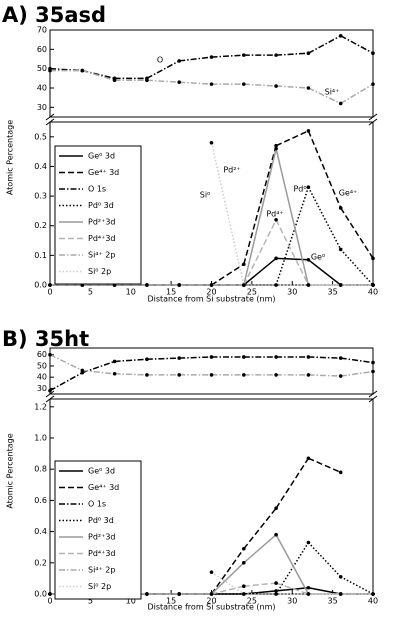 The image size is (415, 637). Describe the element at coordinates (45, 339) in the screenshot. I see `panel-title: B) 35ht` at that location.